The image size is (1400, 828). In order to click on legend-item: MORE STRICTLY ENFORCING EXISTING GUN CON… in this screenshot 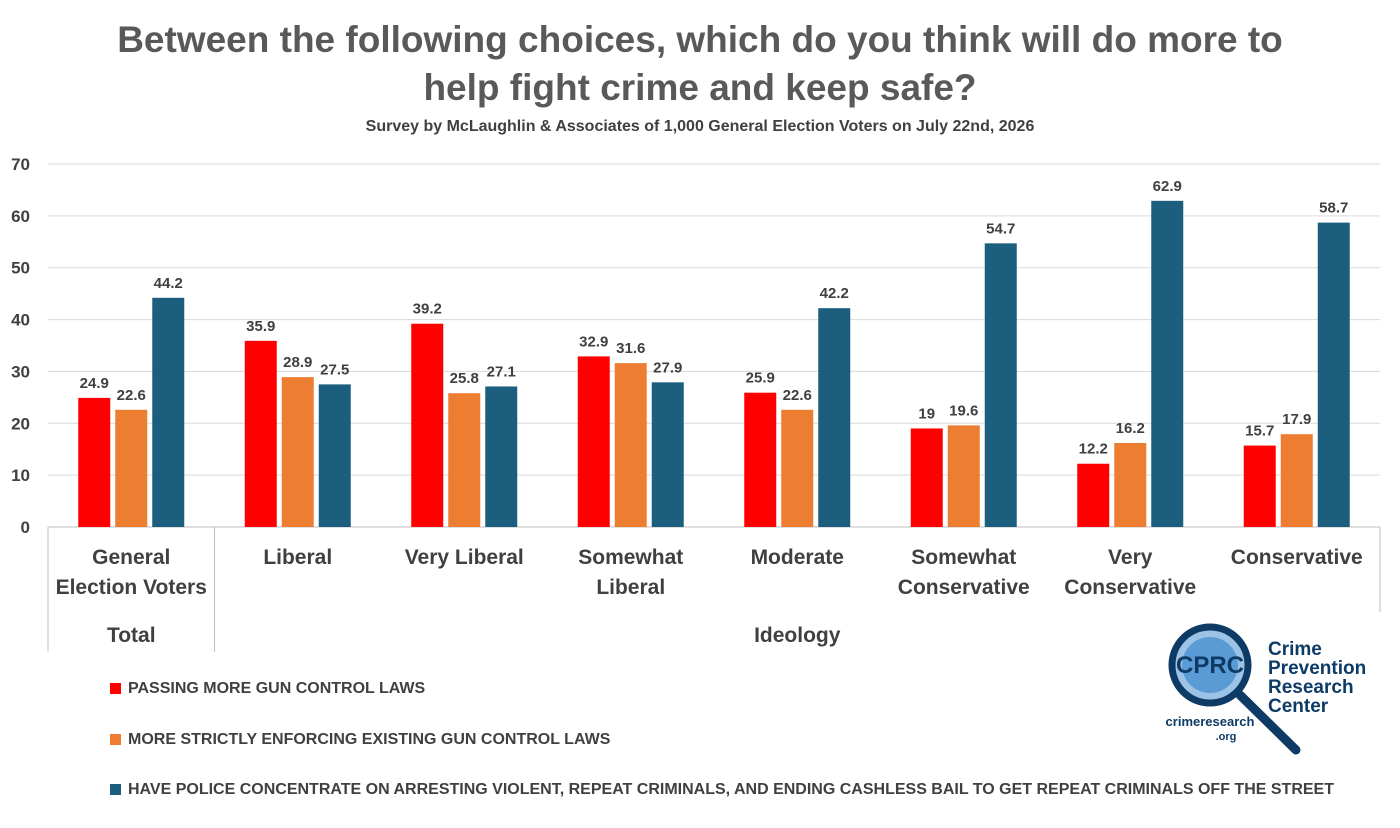, I will do `click(729, 739)`.